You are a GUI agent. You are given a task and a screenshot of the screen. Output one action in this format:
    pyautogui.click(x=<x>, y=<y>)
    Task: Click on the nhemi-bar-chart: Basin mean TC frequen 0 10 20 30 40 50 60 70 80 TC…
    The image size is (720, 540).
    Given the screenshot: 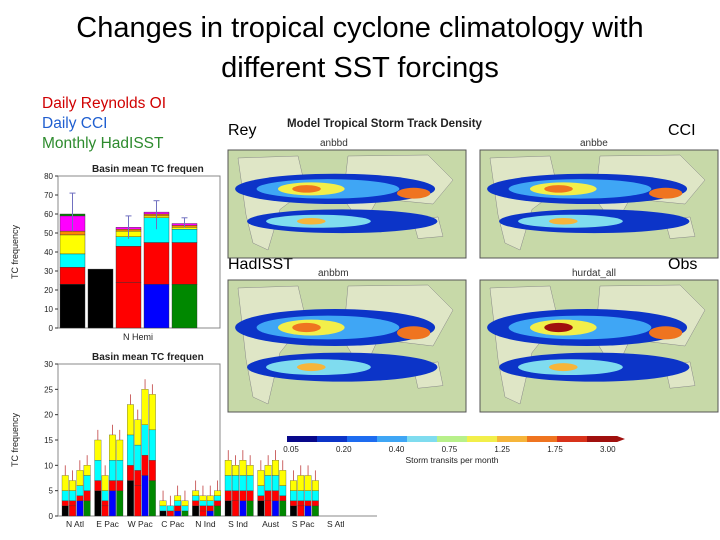 What is the action you would take?
    pyautogui.click(x=115, y=253)
    